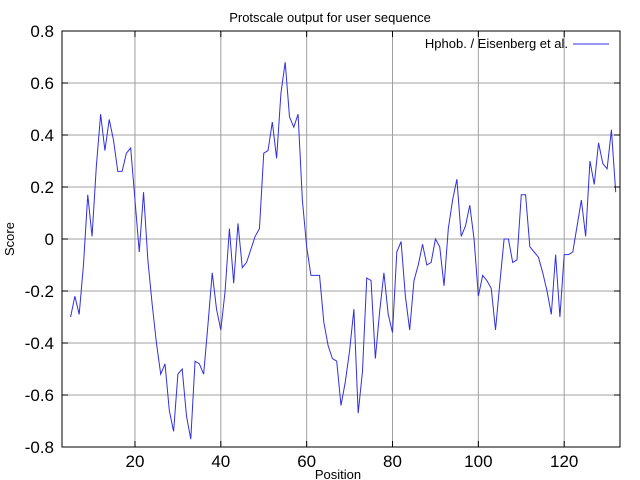 The height and width of the screenshot is (480, 640). What do you see at coordinates (42, 135) in the screenshot?
I see `y-tick-label: 0.4` at bounding box center [42, 135].